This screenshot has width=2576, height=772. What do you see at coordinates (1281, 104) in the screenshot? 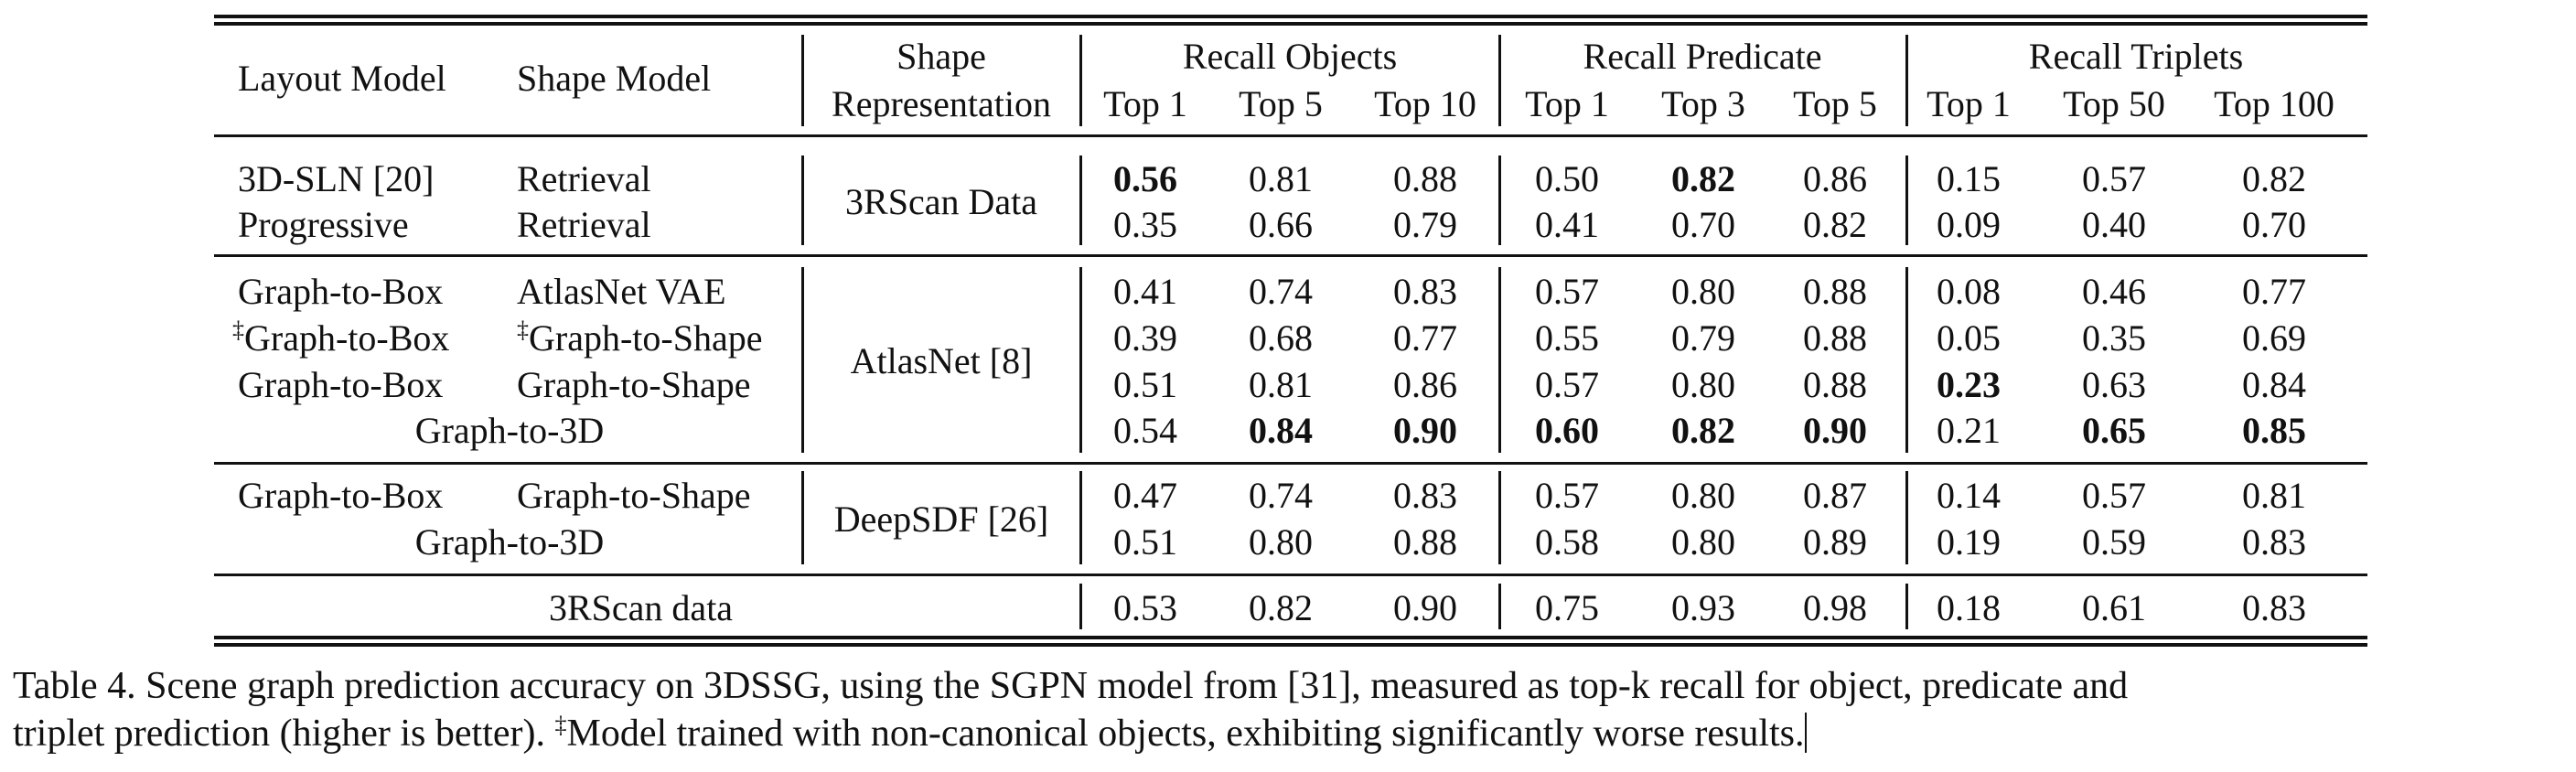
I see `header-objects-top-5: Top 5` at bounding box center [1281, 104].